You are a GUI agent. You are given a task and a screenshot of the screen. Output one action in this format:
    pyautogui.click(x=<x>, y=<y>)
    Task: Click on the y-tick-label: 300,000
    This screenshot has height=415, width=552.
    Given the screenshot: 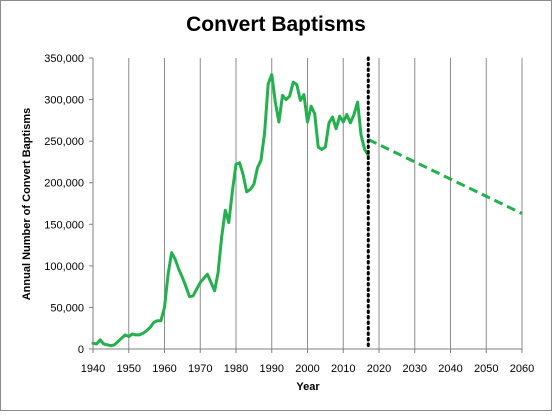 What is the action you would take?
    pyautogui.click(x=64, y=101)
    